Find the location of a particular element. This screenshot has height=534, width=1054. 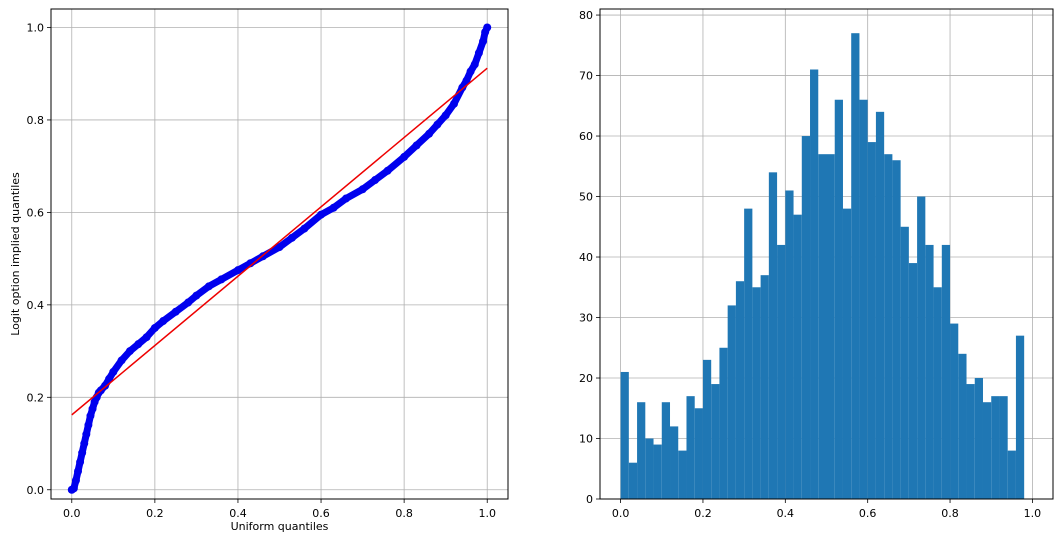

qq-x-axis-label: Uniform quantiles is located at coordinates (280, 526).